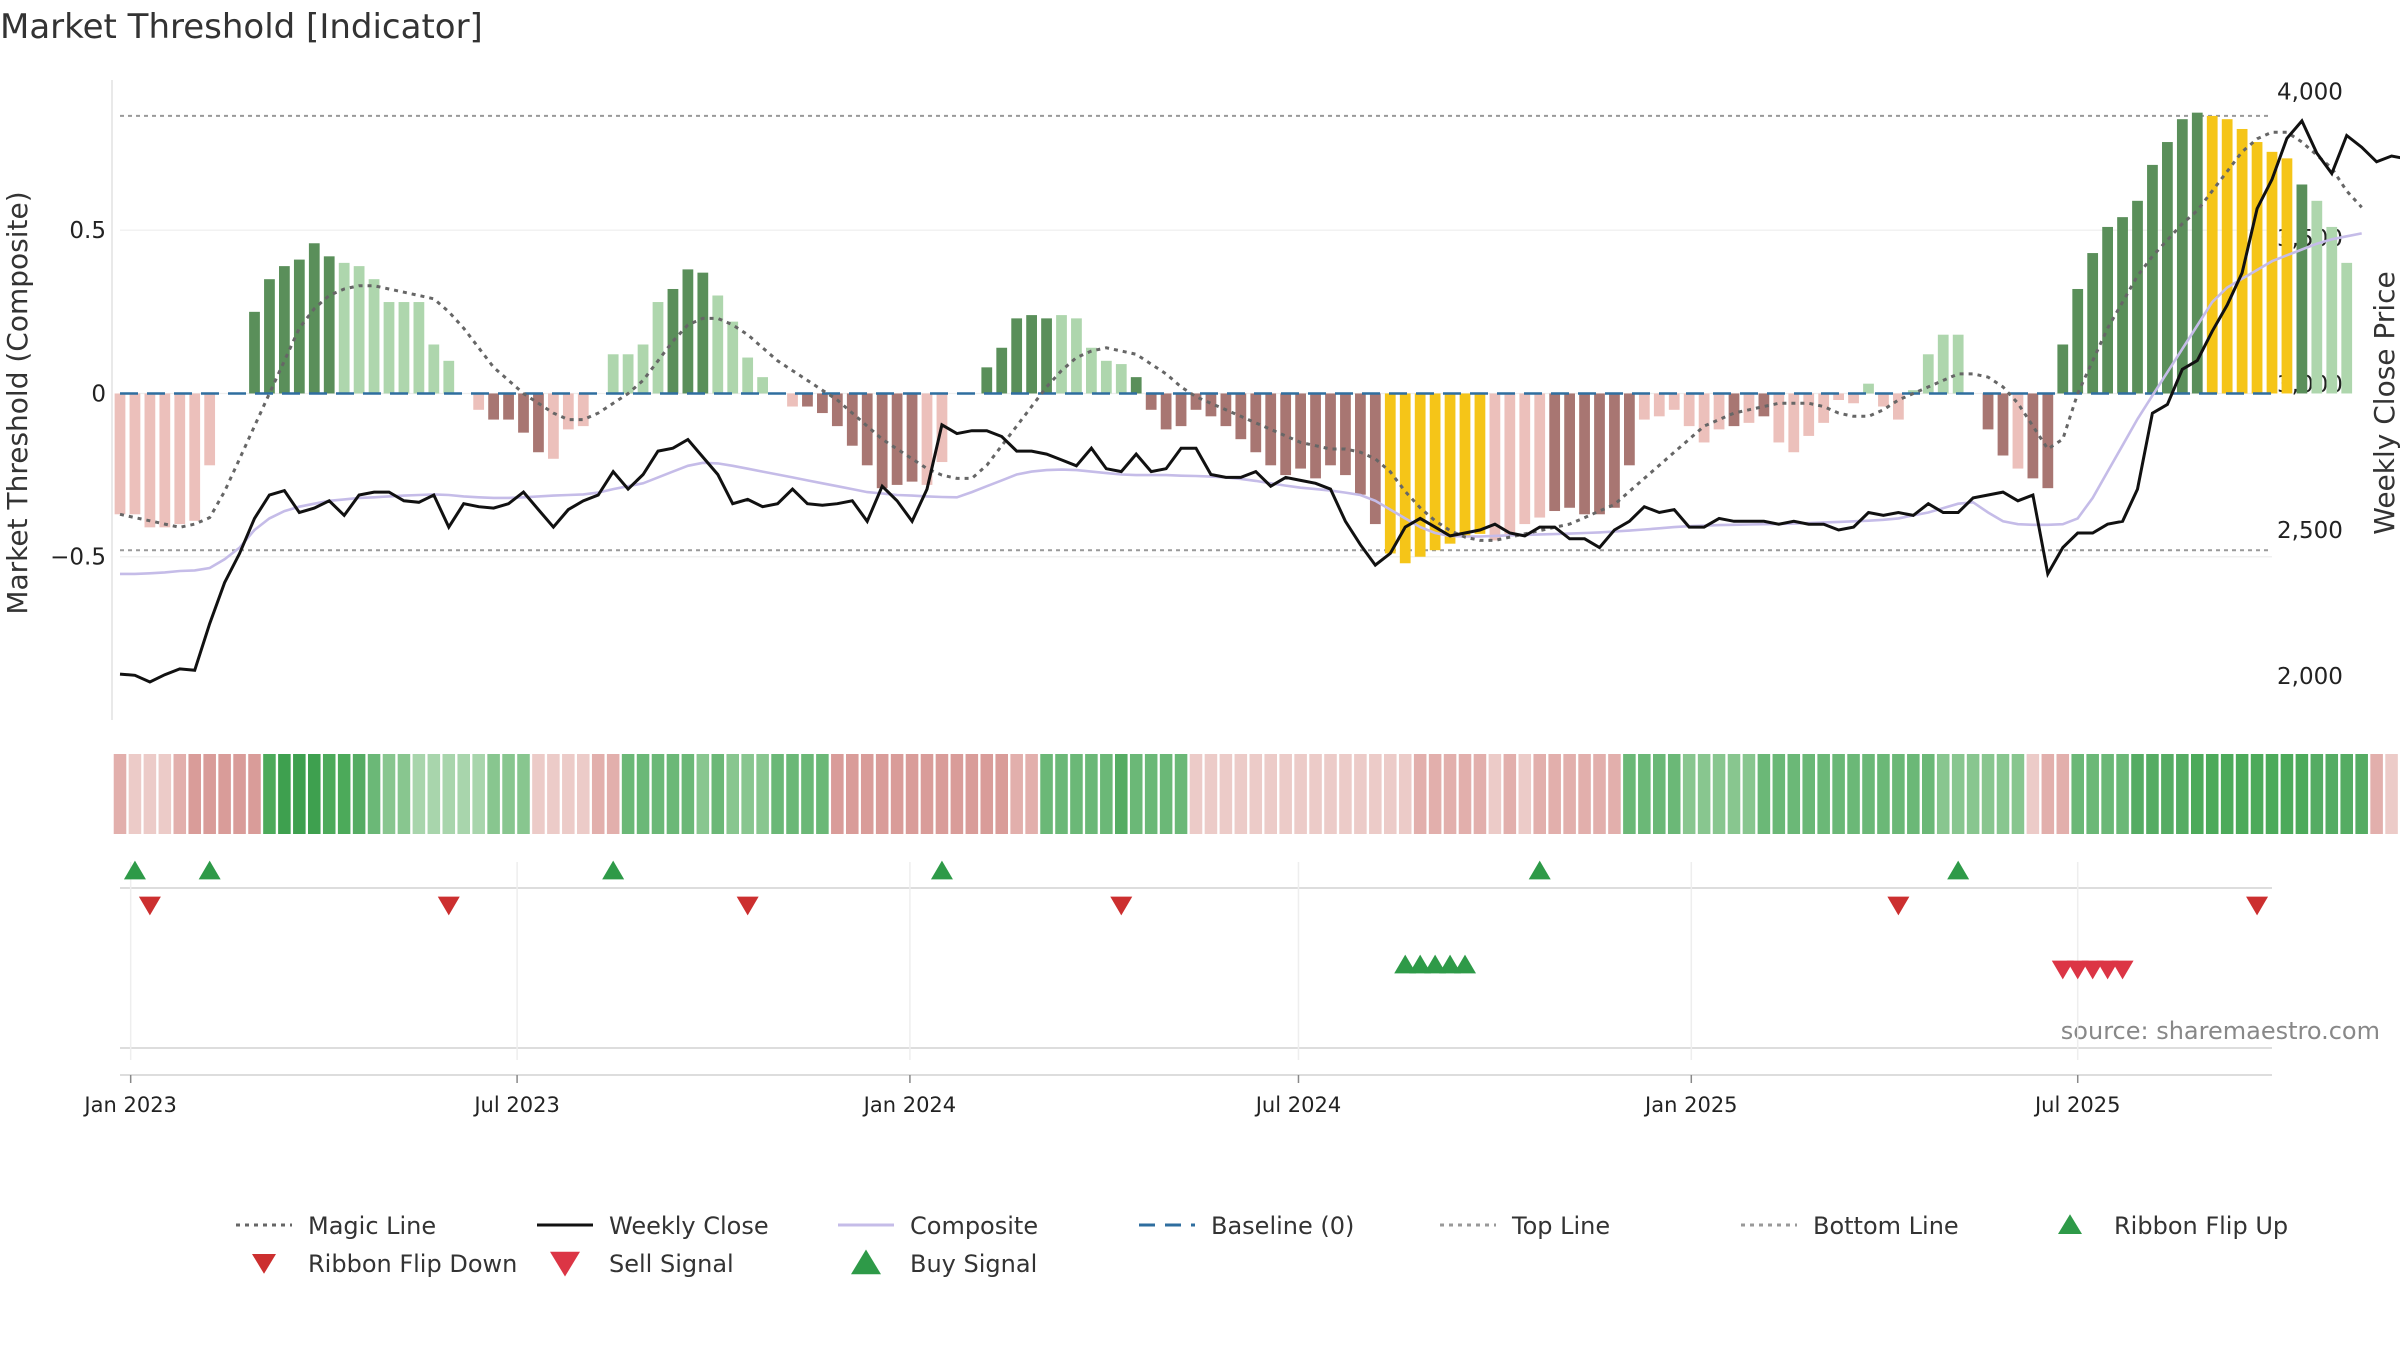  What do you see at coordinates (2310, 93) in the screenshot?
I see `right-tick-label: 4,000` at bounding box center [2310, 93].